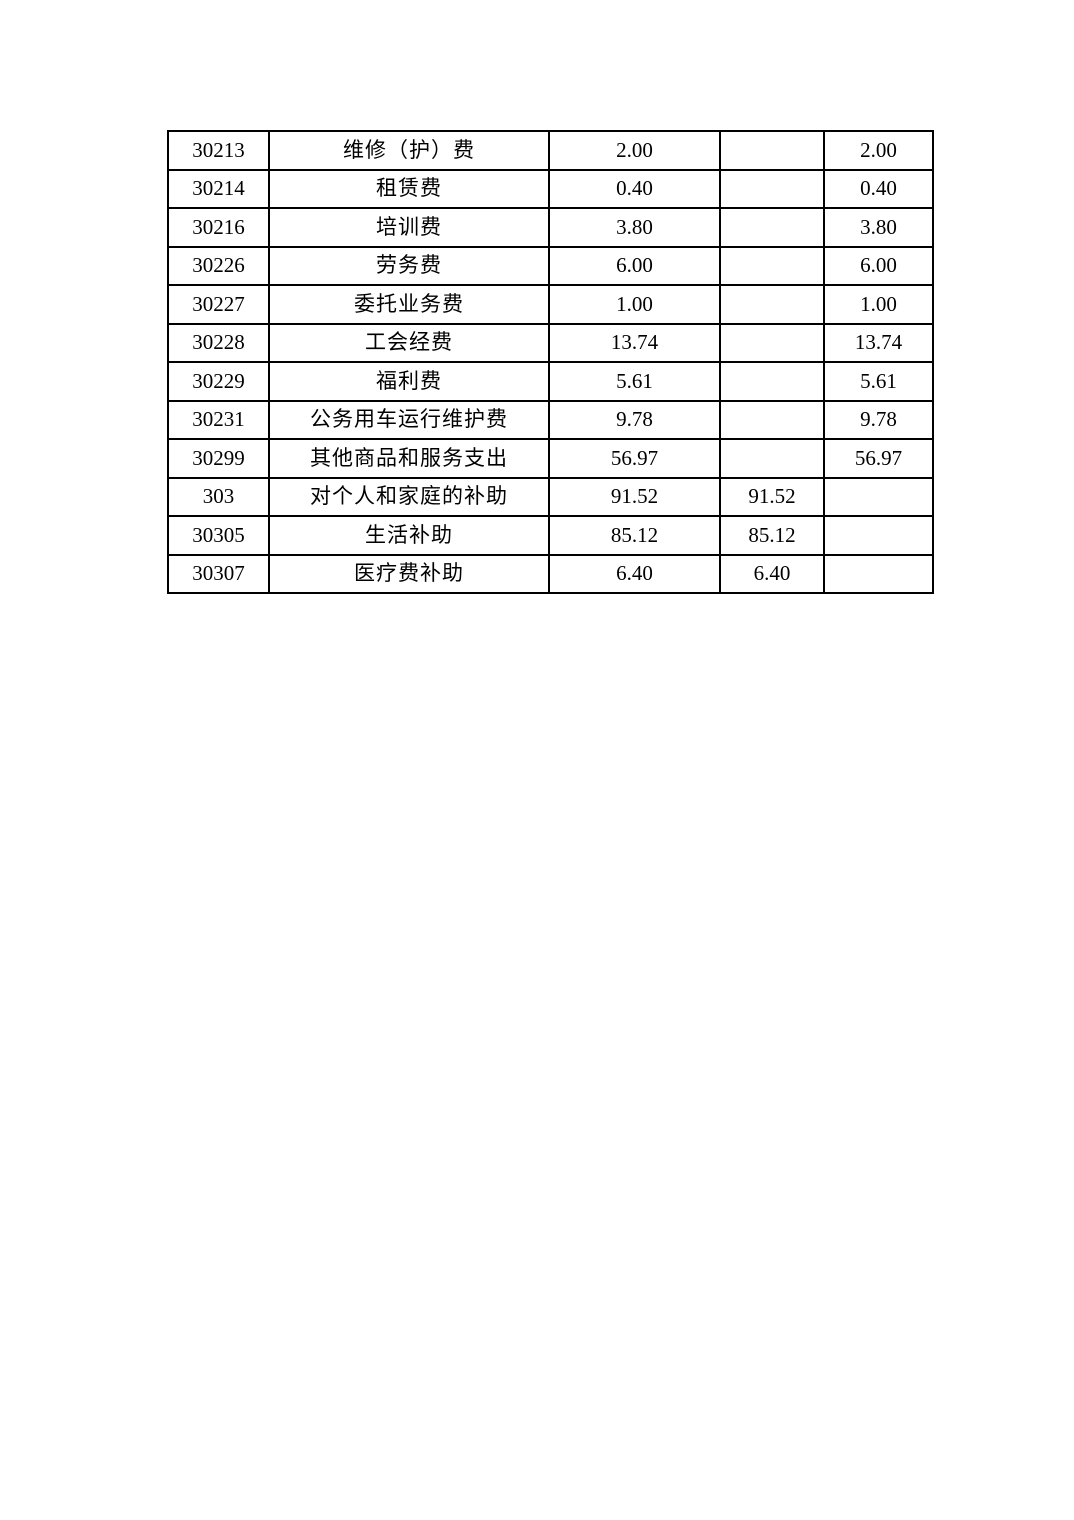 The width and height of the screenshot is (1074, 1520). Describe the element at coordinates (878, 188) in the screenshot. I see `value3-cell: 0.40` at that location.